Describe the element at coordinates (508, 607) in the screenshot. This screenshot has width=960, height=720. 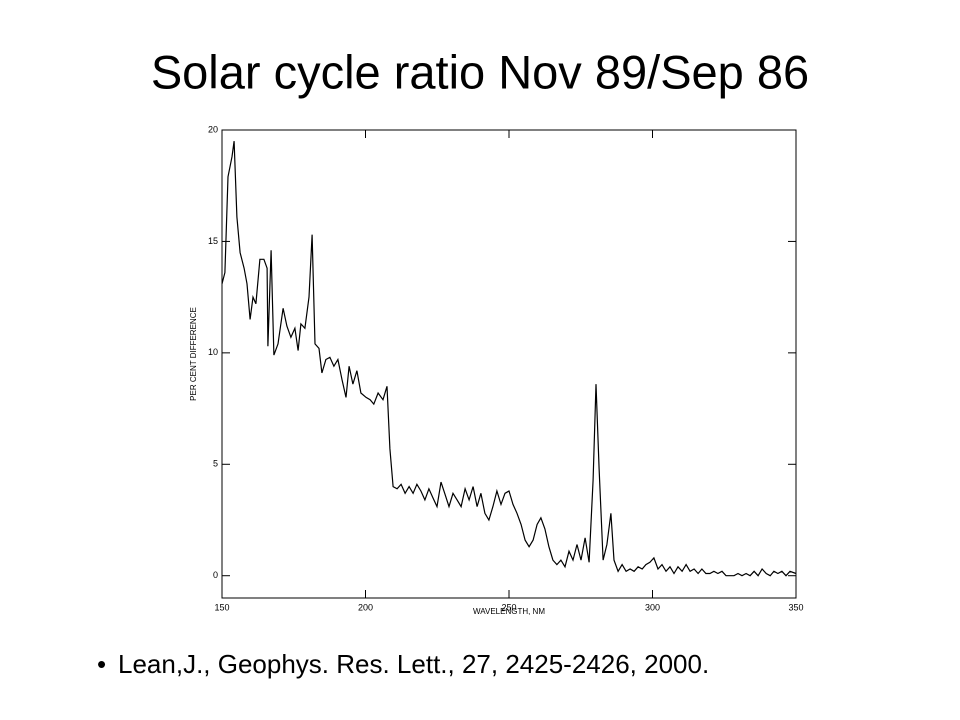
I see `x-tick-label: 250` at that location.